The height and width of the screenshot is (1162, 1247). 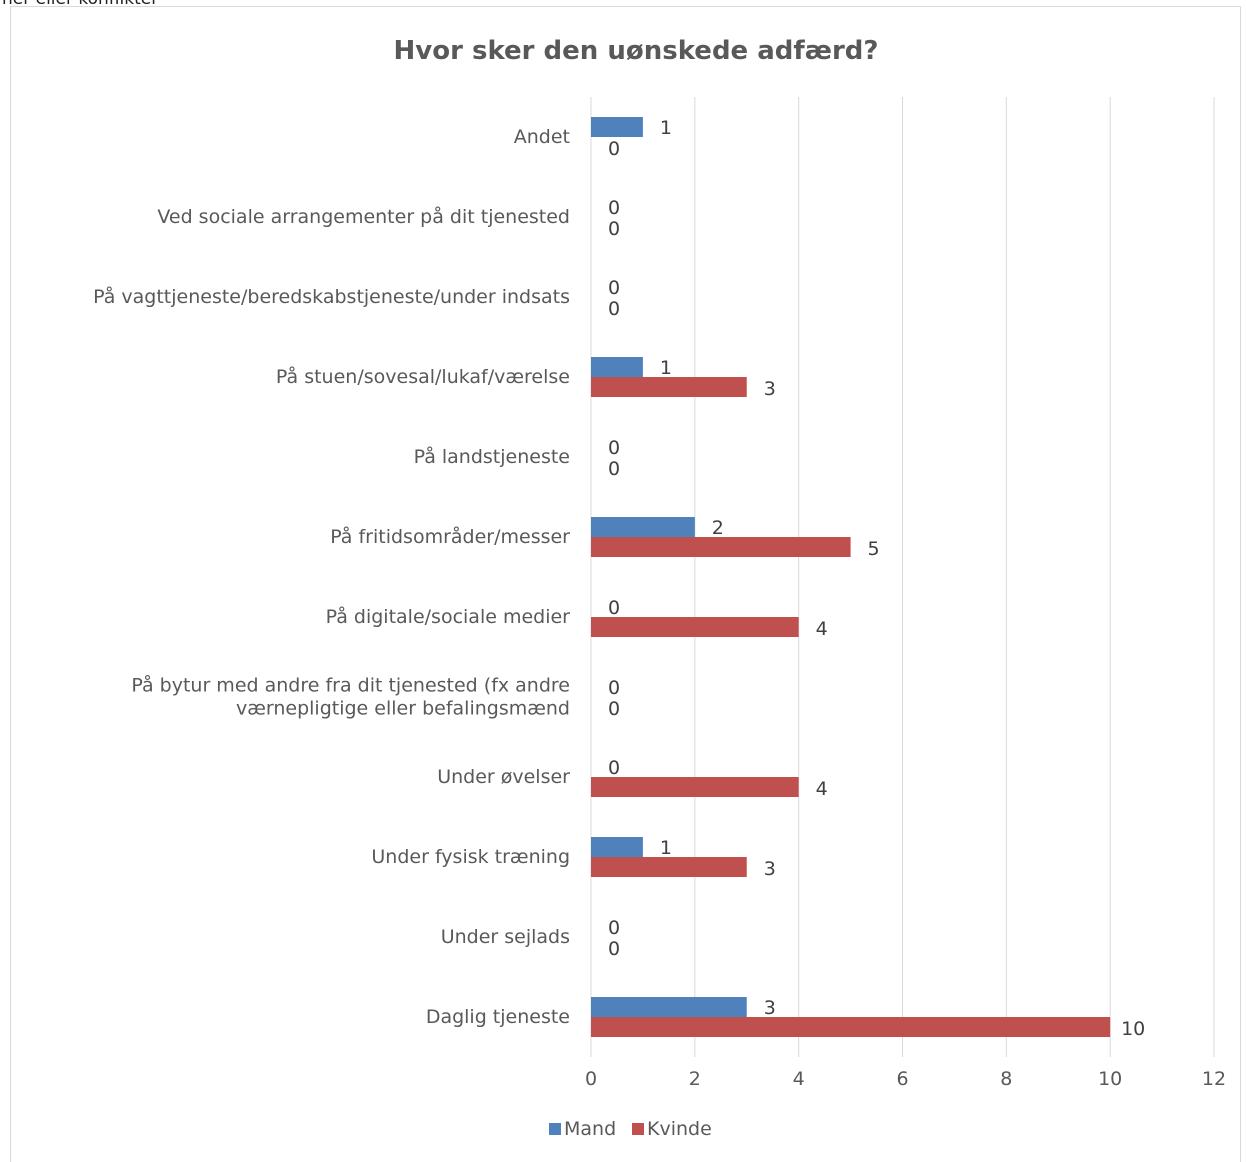 I want to click on chart-title: Hvor sker den uønskede adfærd?, so click(x=636, y=51).